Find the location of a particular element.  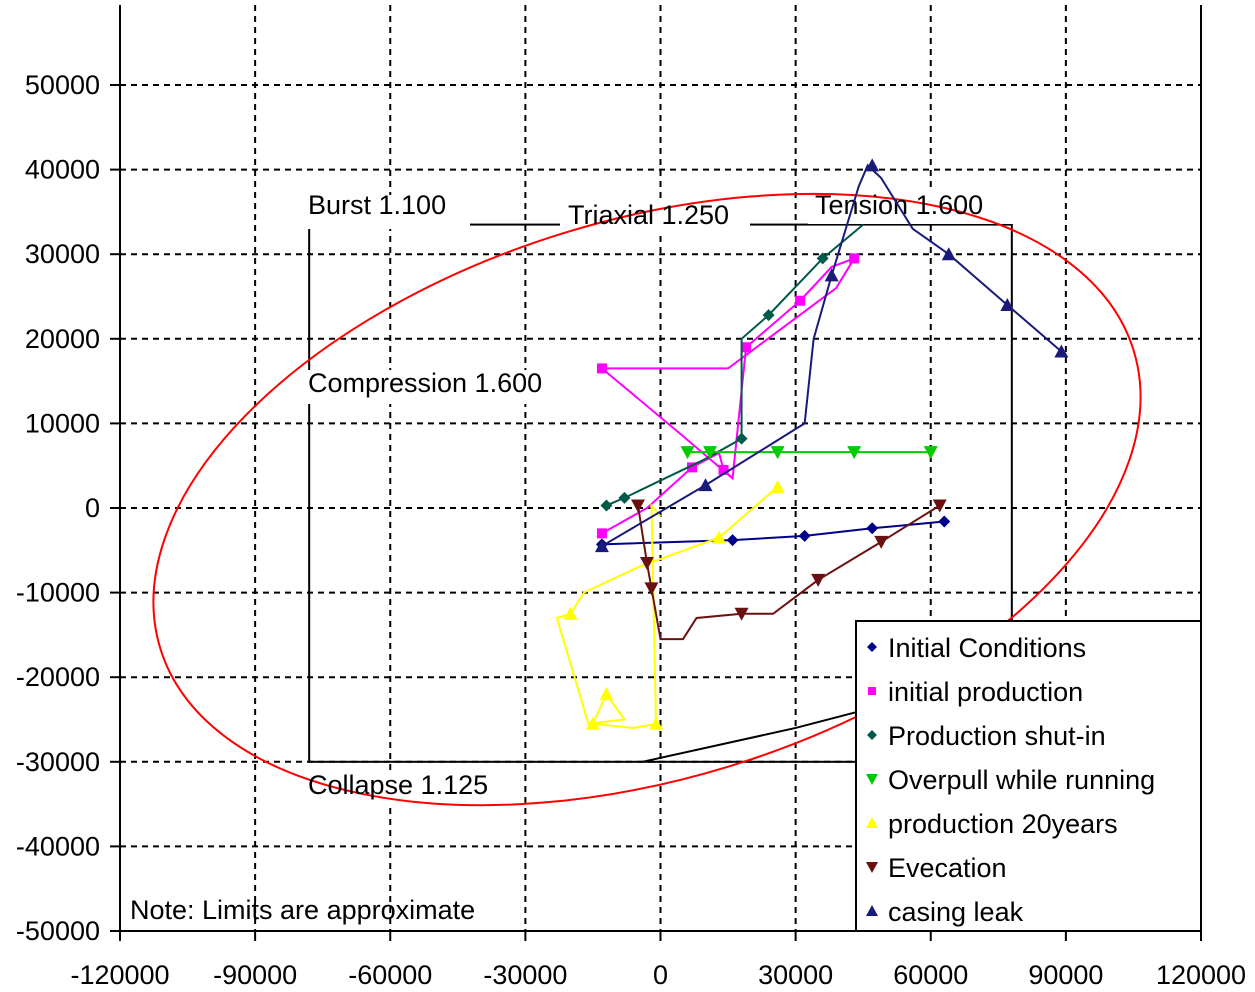

legend-box is located at coordinates (1028, 776).